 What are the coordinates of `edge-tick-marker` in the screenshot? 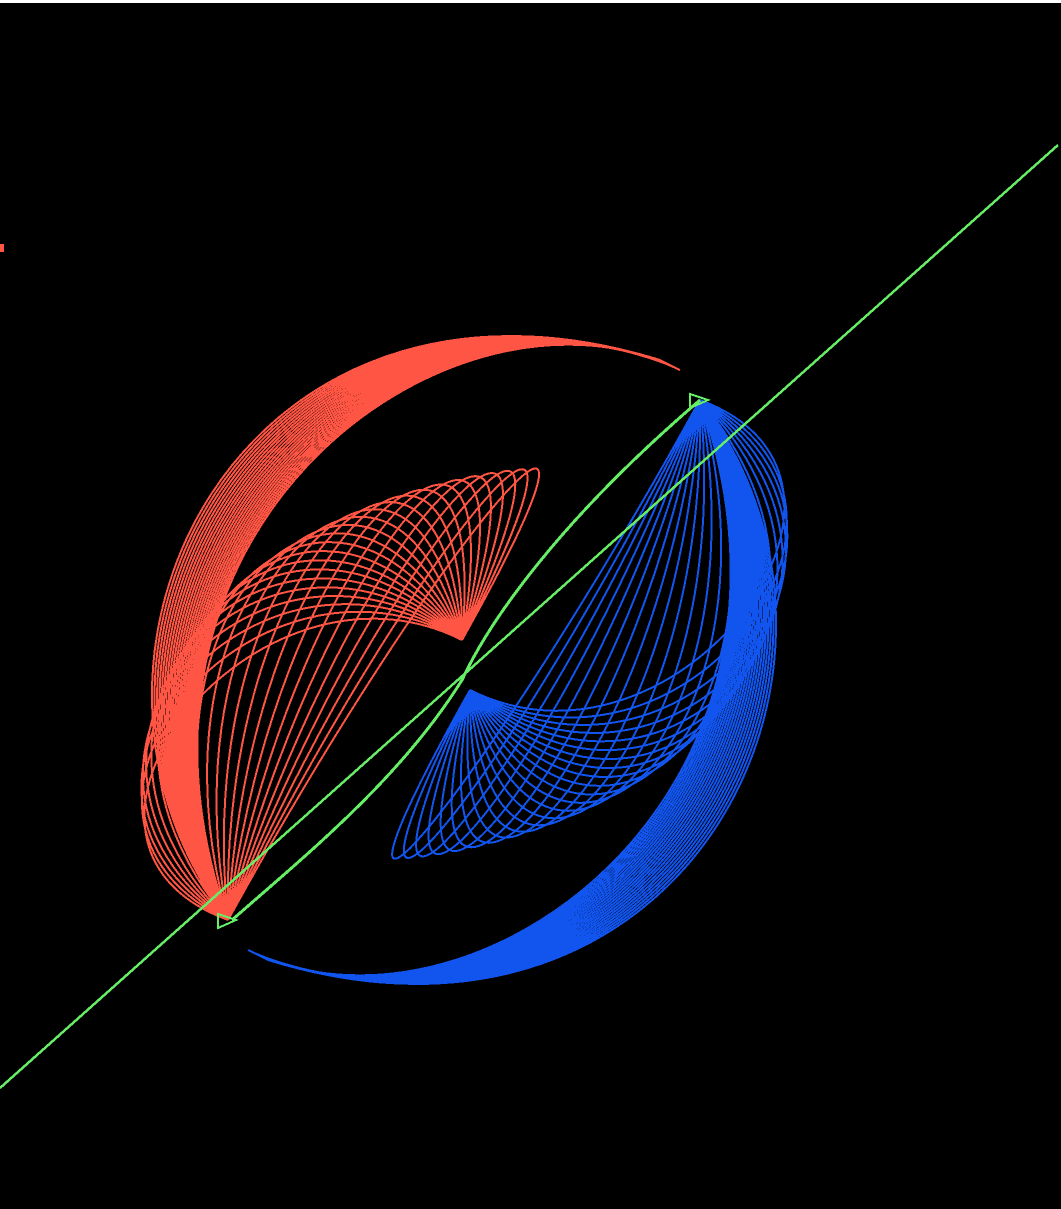 It's located at (2, 248).